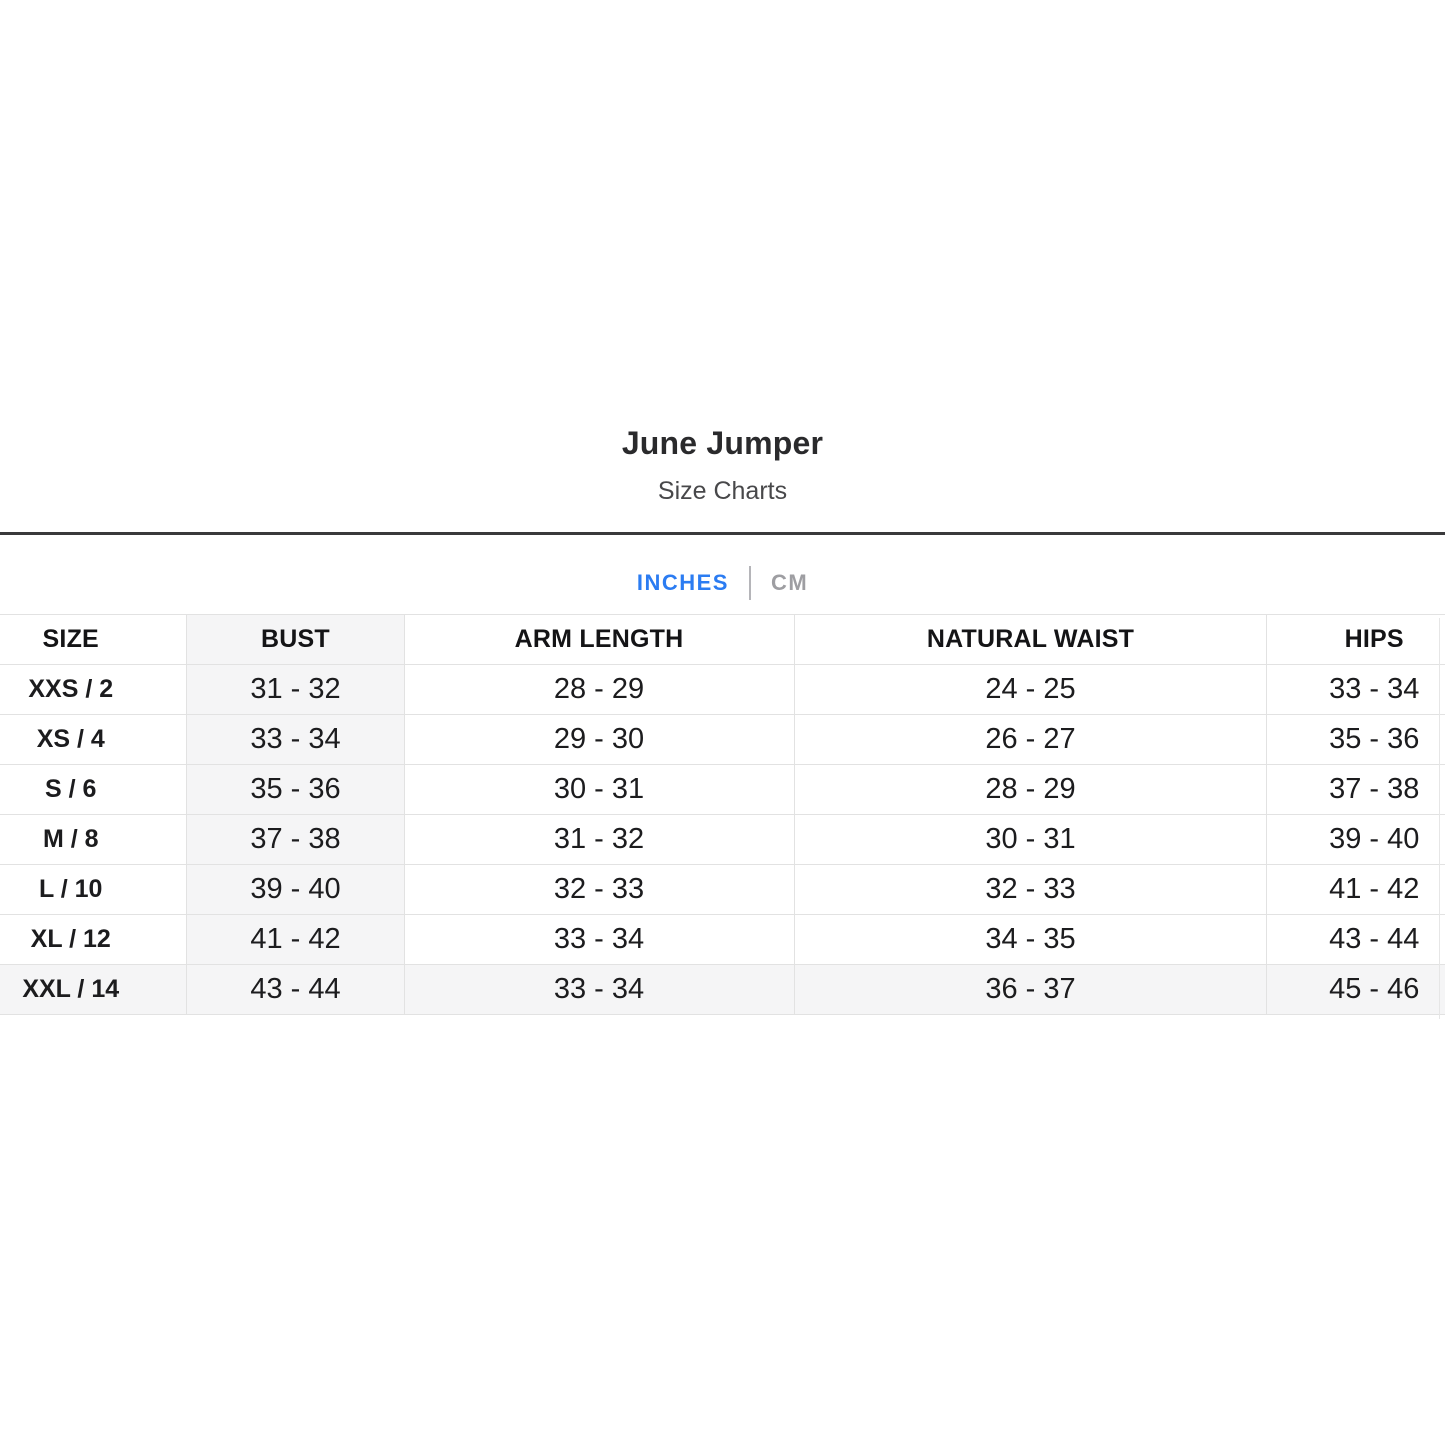 This screenshot has width=1445, height=1445. I want to click on table-row-highlighted: XXL / 14 43 - 44 33 - 34 36 - 37 45 - 46, so click(722, 989).